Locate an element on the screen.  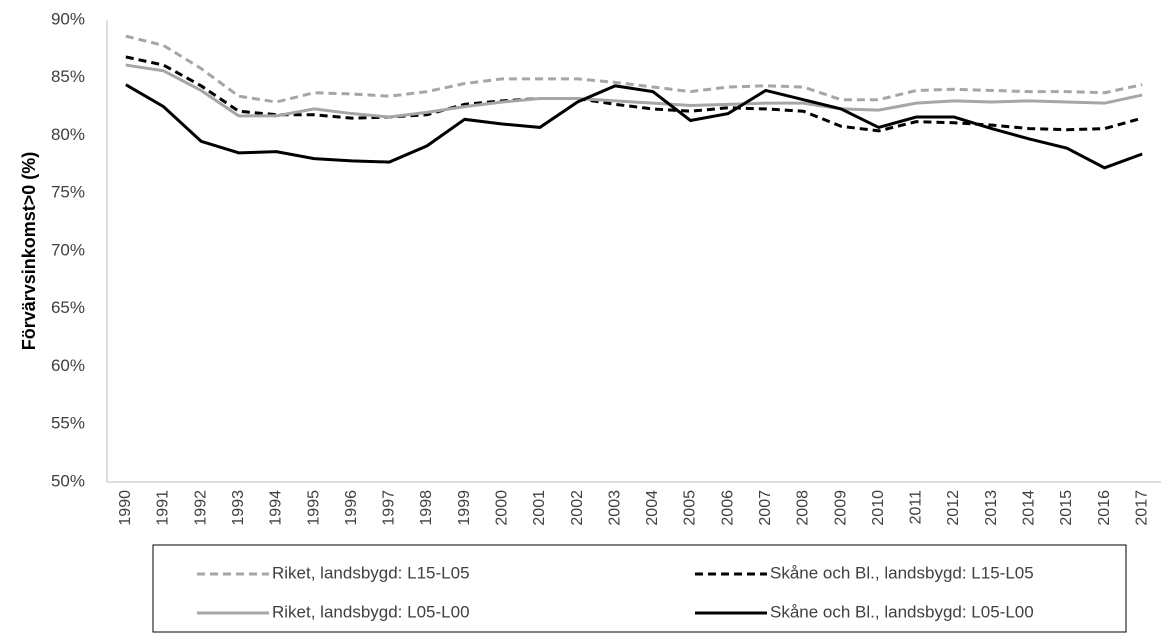
x-tick-label: 1992 is located at coordinates (200, 508).